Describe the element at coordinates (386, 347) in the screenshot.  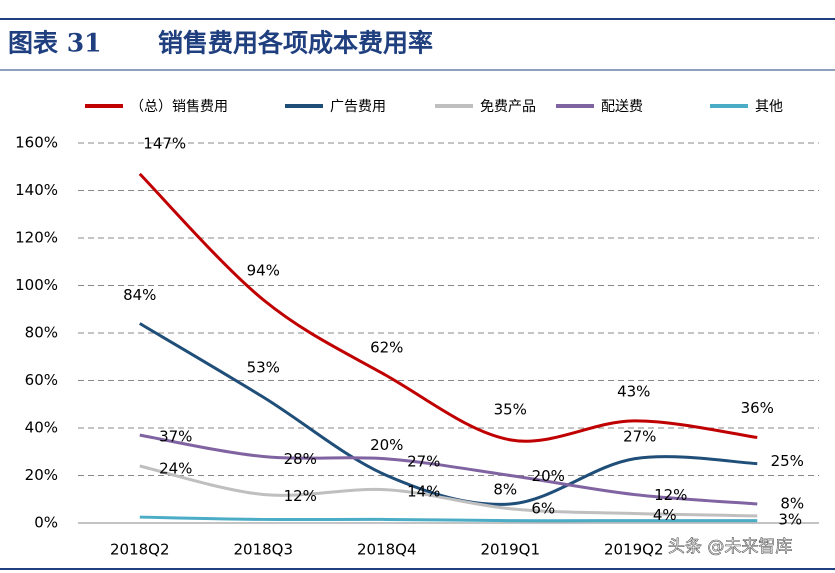
I see `data-label: 62%` at that location.